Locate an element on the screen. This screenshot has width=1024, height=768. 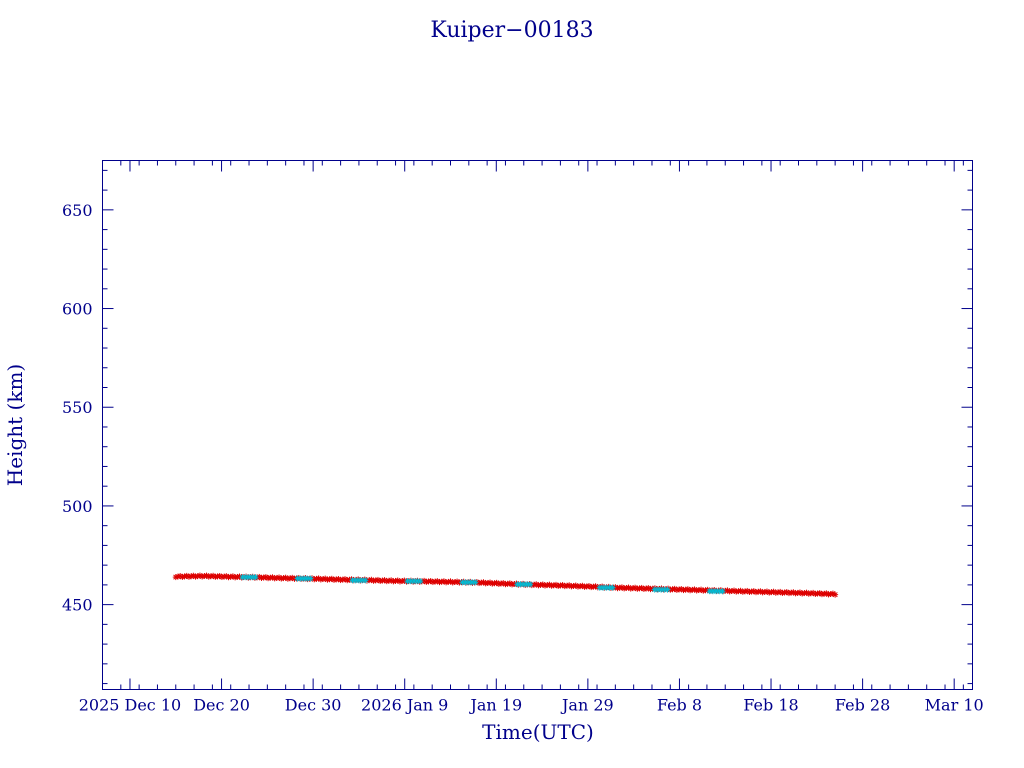
x-axis-label: Time(UTC) is located at coordinates (538, 732).